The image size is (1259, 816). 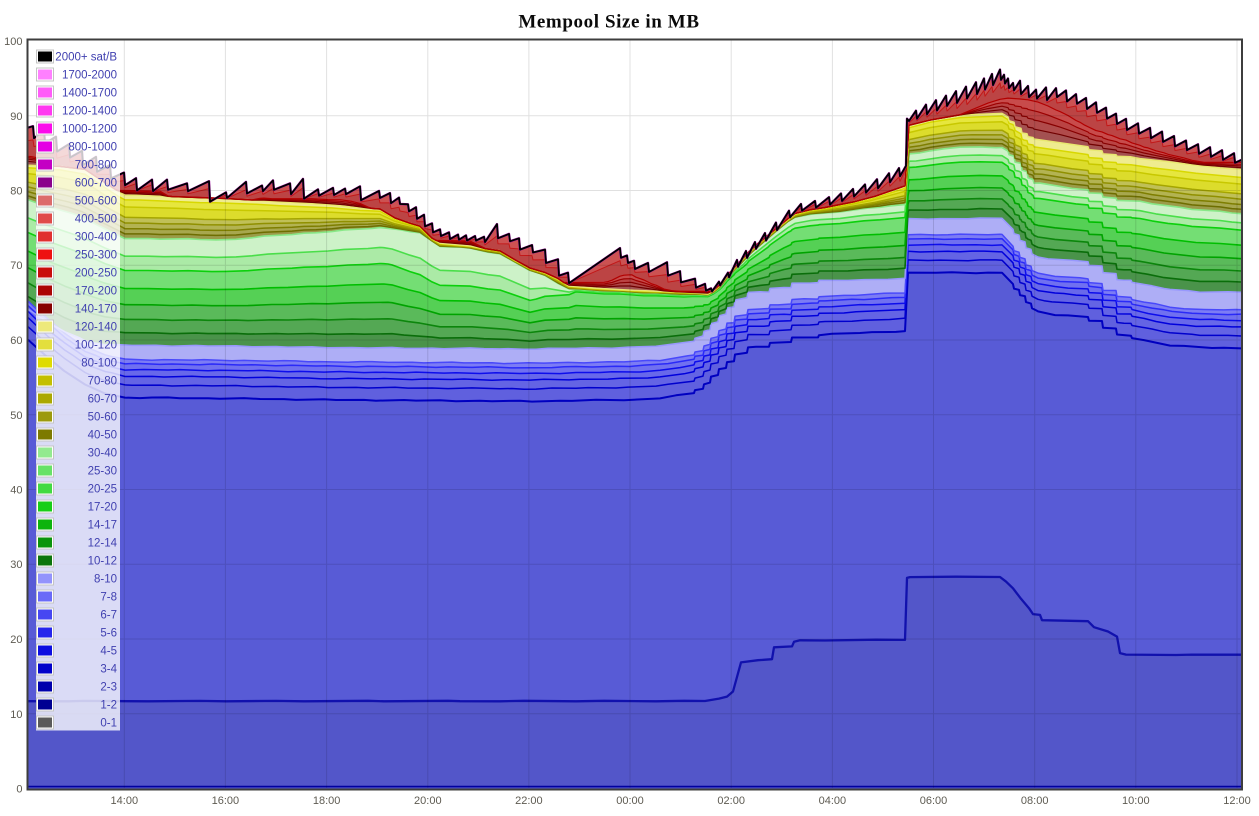 What do you see at coordinates (108, 670) in the screenshot?
I see `svg-text: 3-4` at bounding box center [108, 670].